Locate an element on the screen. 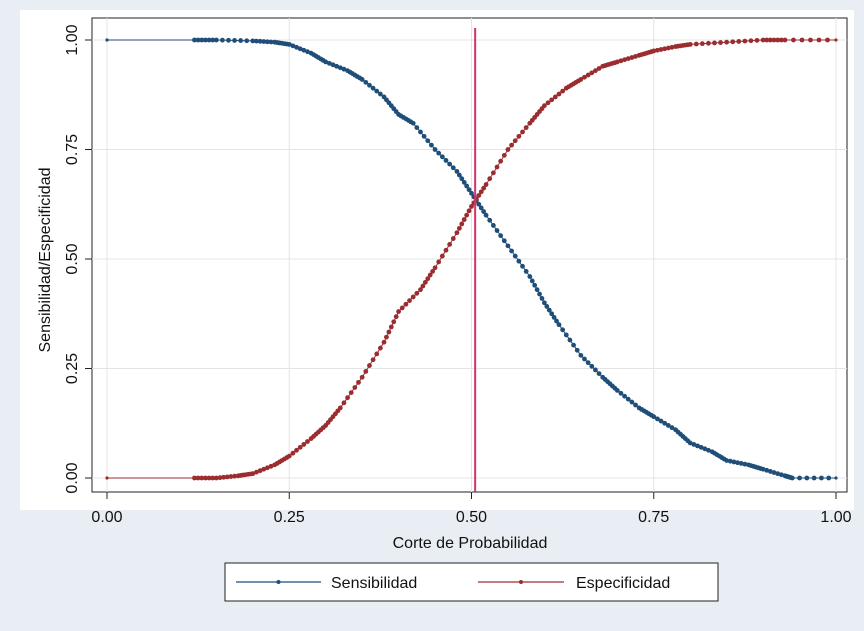 The image size is (864, 631). x-axis-label: Corte de Probabilidad is located at coordinates (470, 543).